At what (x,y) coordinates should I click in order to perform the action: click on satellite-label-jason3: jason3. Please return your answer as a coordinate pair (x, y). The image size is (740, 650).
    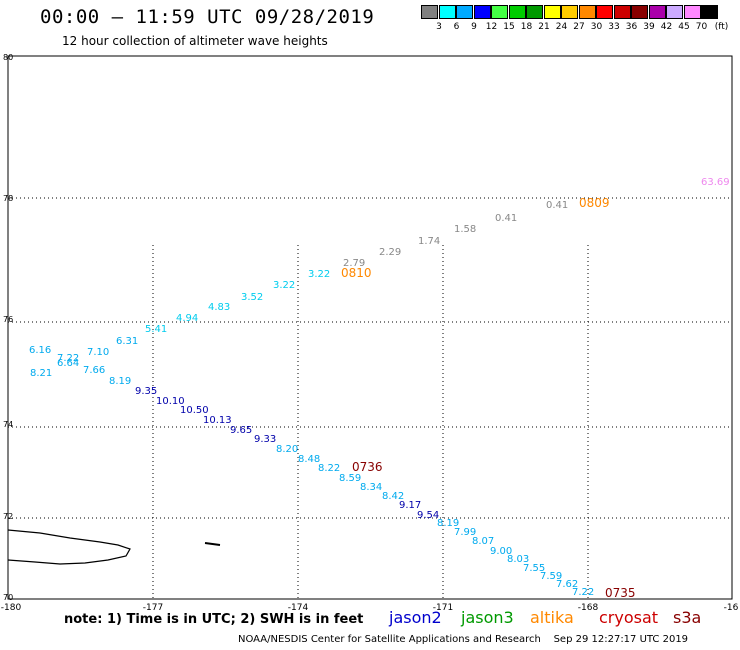
    Looking at the image, I should click on (487, 617).